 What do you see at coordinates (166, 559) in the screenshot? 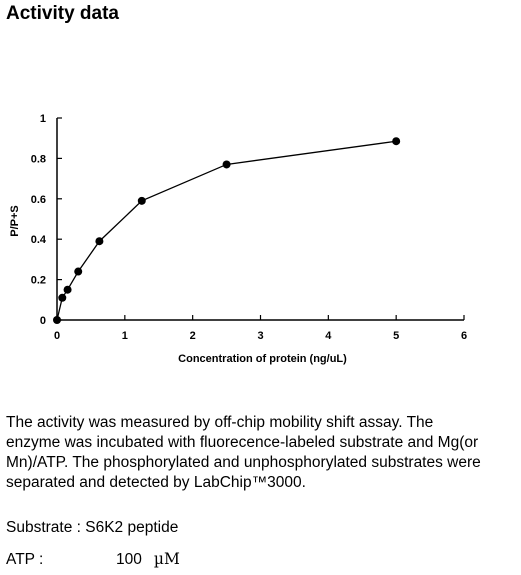
I see `atp-unit: µM` at bounding box center [166, 559].